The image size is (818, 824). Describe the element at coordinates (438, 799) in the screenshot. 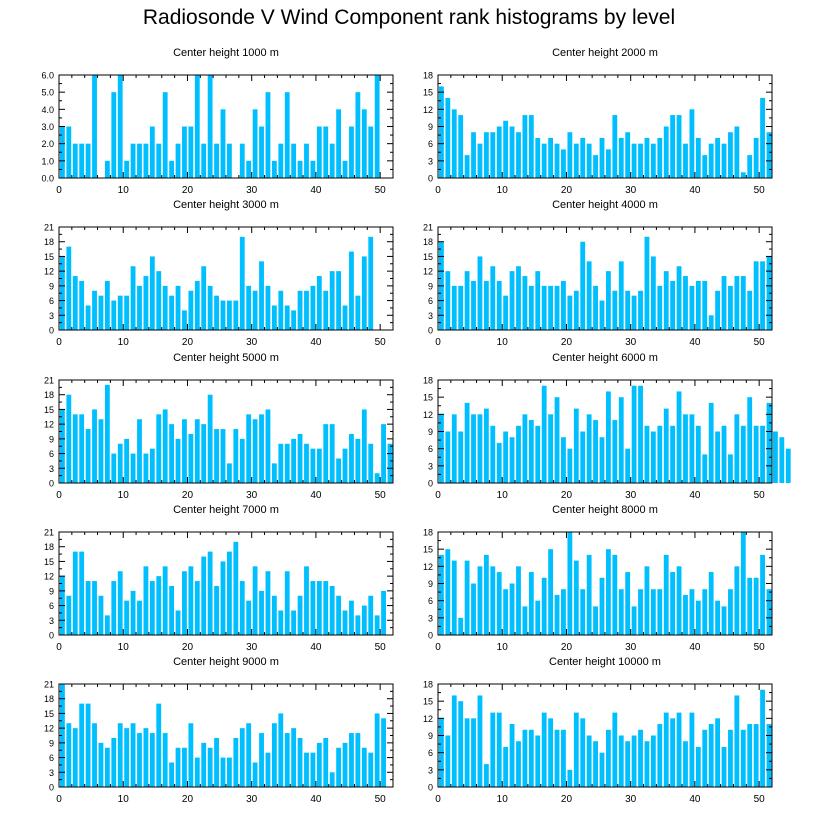

I see `x-tick-label: 0` at that location.